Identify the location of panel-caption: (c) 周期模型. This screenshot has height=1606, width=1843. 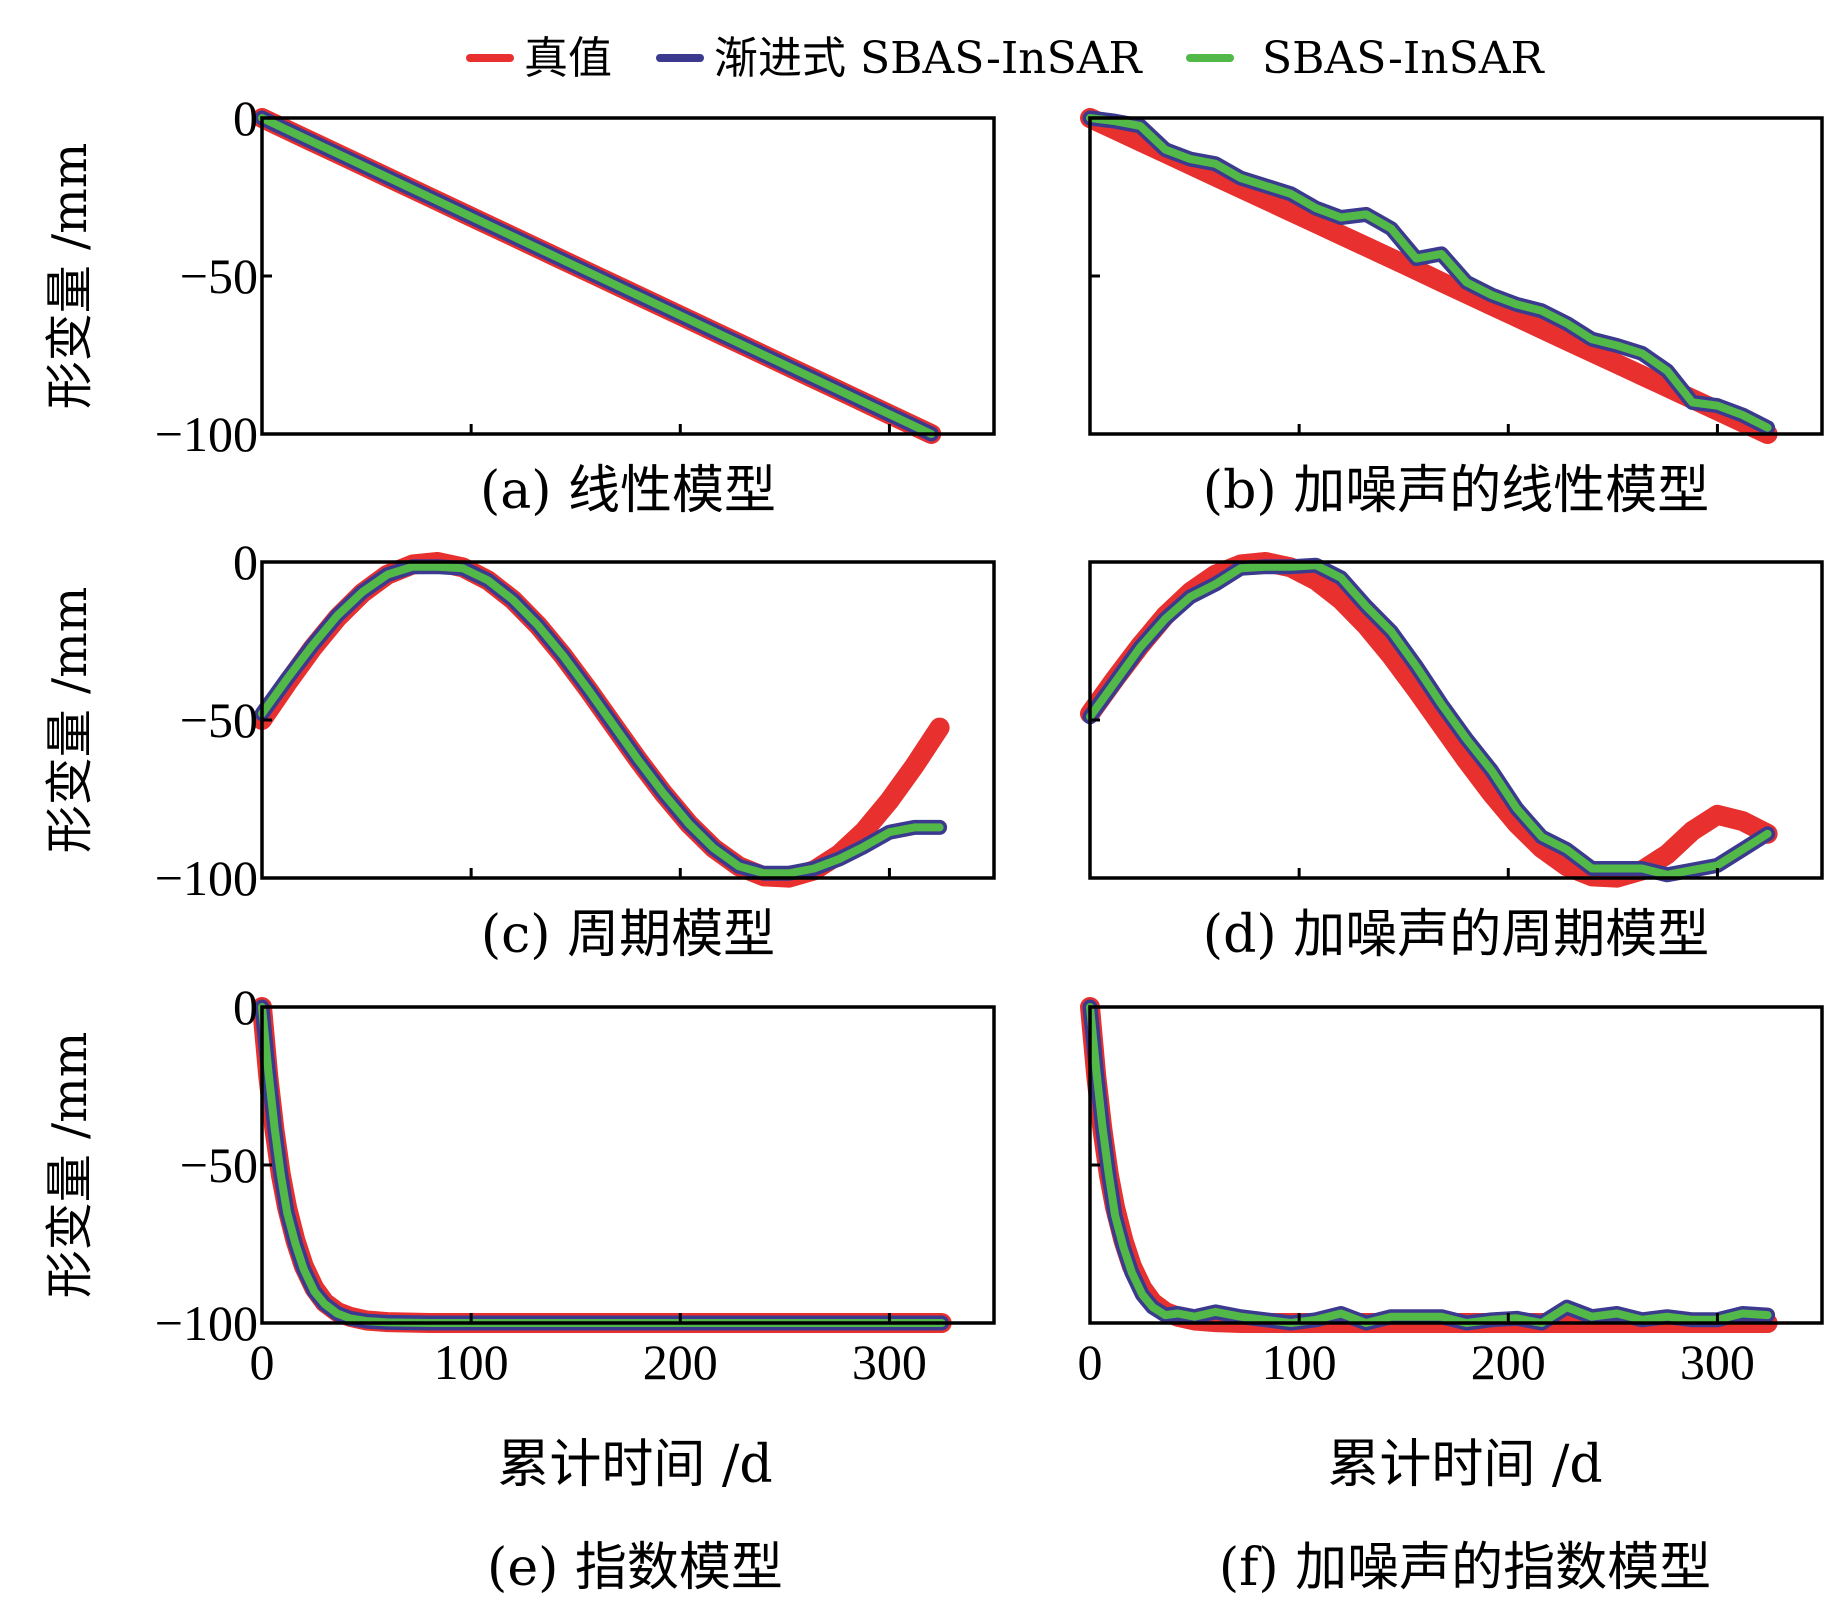
(628, 935).